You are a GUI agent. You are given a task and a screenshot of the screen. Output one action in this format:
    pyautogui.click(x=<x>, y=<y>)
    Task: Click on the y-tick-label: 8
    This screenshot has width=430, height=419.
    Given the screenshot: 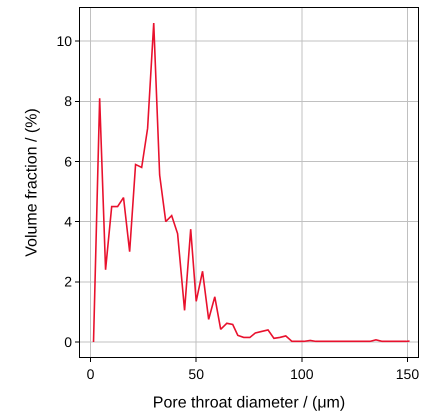 What is the action you would take?
    pyautogui.click(x=68, y=101)
    